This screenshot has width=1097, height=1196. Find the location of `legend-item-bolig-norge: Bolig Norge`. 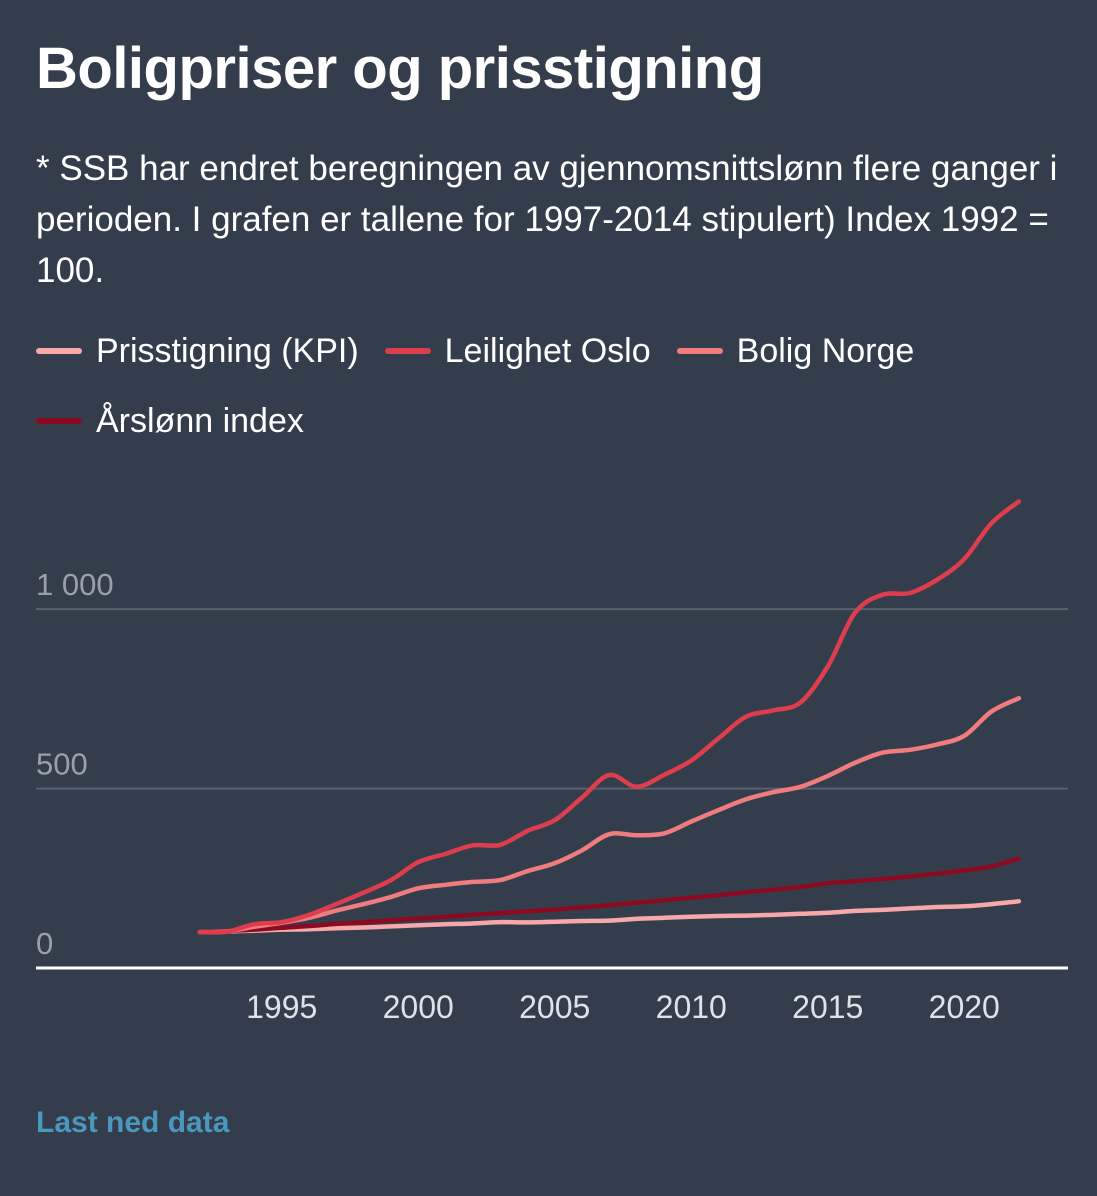

legend-item-bolig-norge: Bolig Norge is located at coordinates (795, 351).